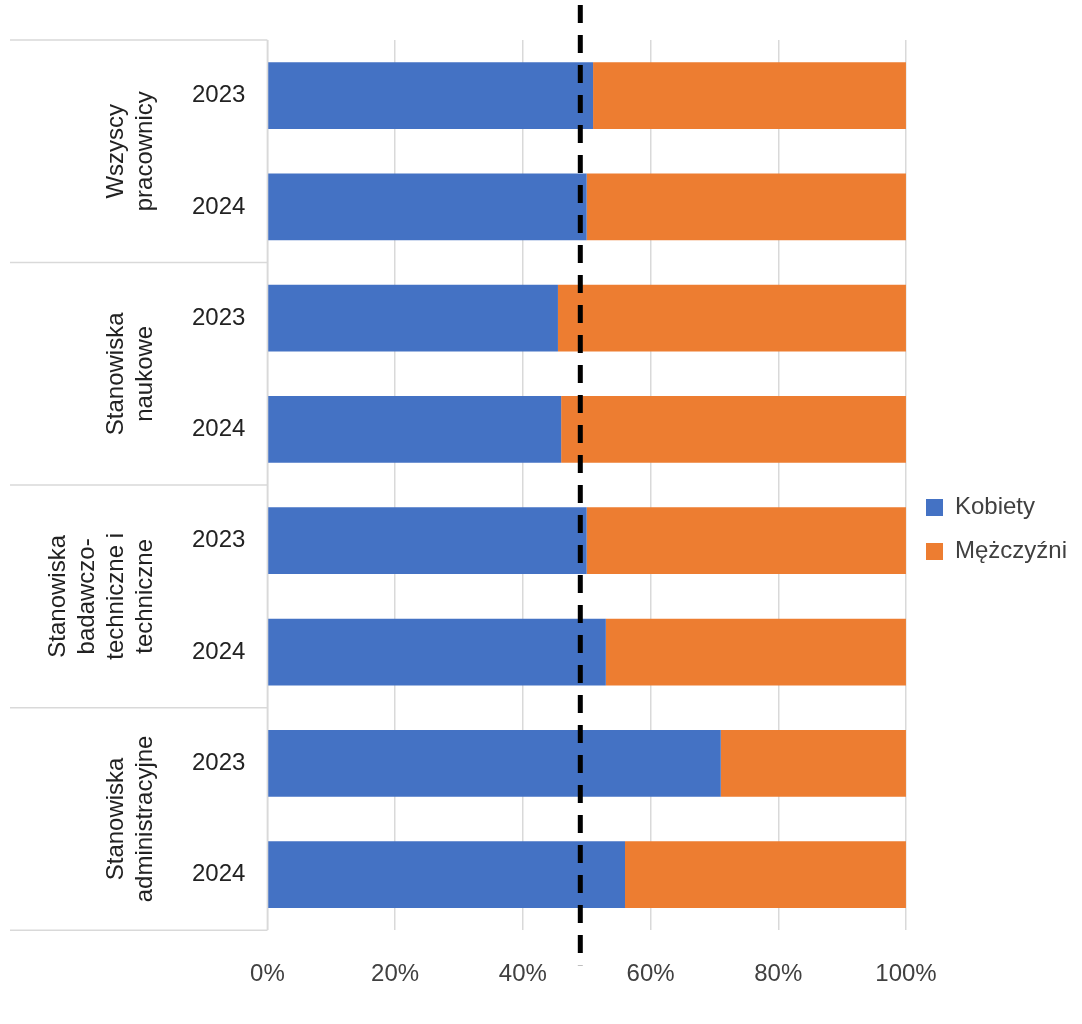 The height and width of the screenshot is (1024, 1082). Describe the element at coordinates (395, 973) in the screenshot. I see `x-tick-label: 20%` at that location.